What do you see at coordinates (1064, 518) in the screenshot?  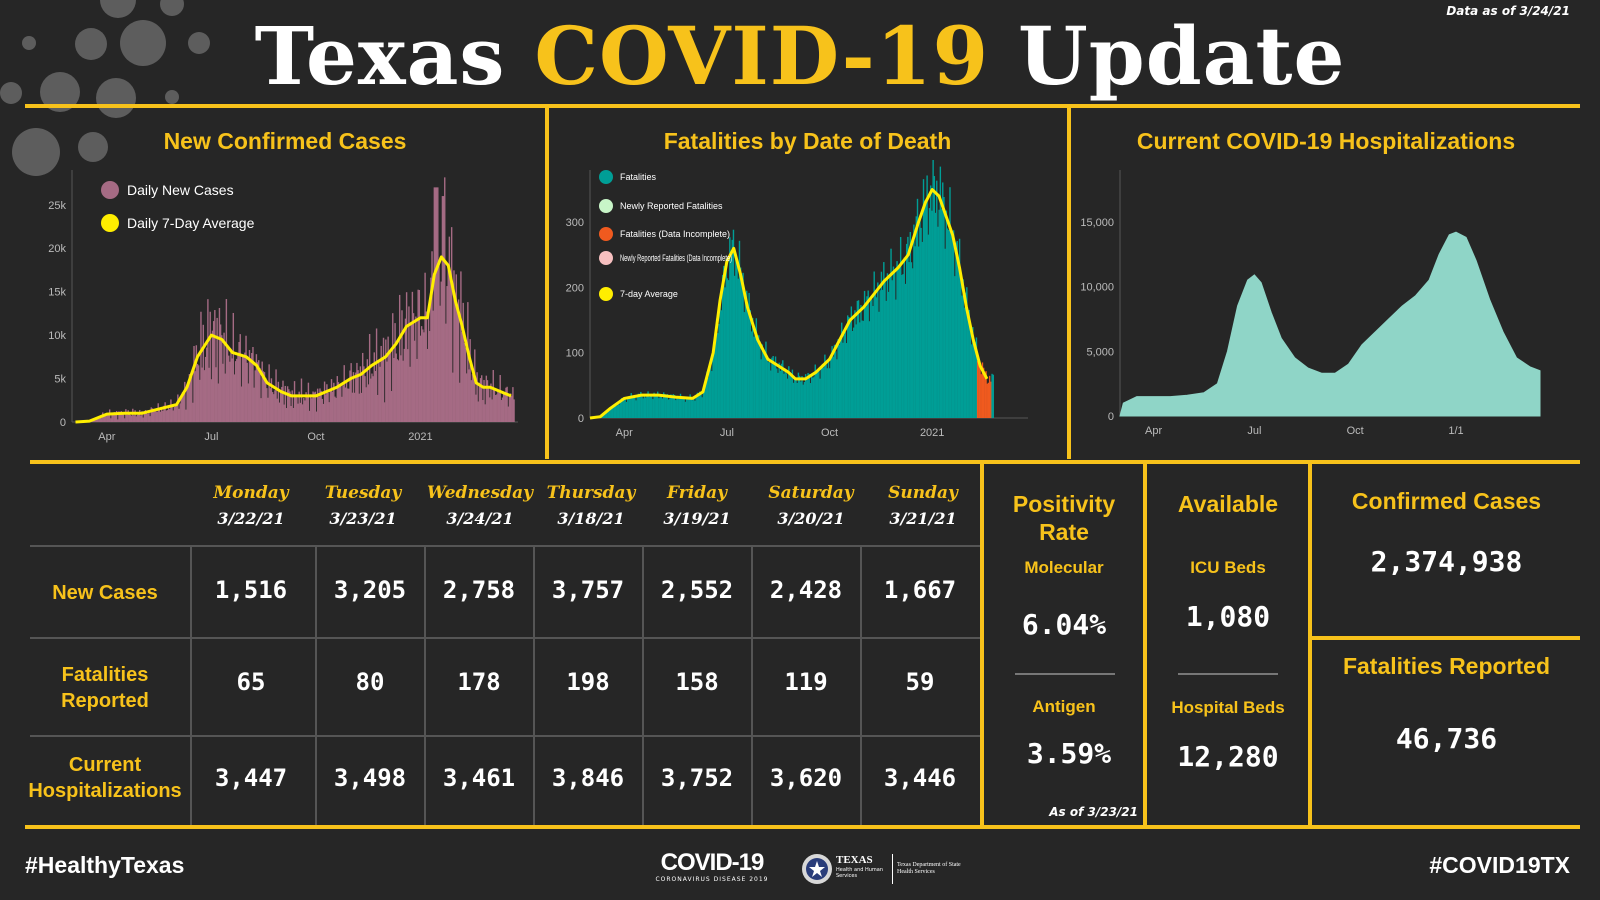 I see `positivity-title: Positivity Rate` at bounding box center [1064, 518].